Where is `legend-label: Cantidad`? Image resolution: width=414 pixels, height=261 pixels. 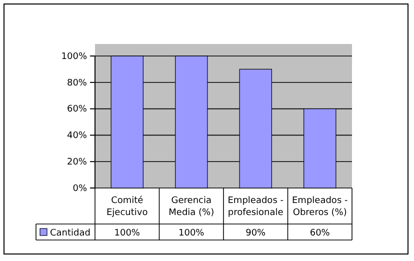
legend-label: Cantidad is located at coordinates (70, 233).